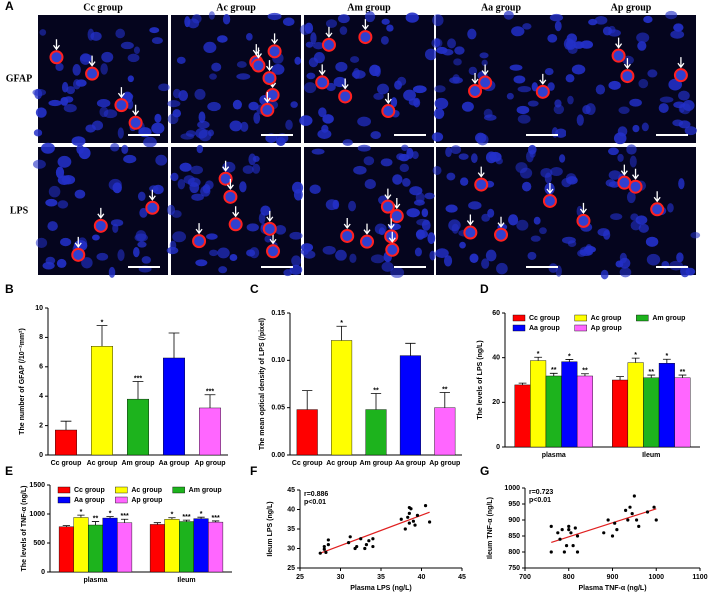  I want to click on y-tick-label: 900, so click(514, 520).